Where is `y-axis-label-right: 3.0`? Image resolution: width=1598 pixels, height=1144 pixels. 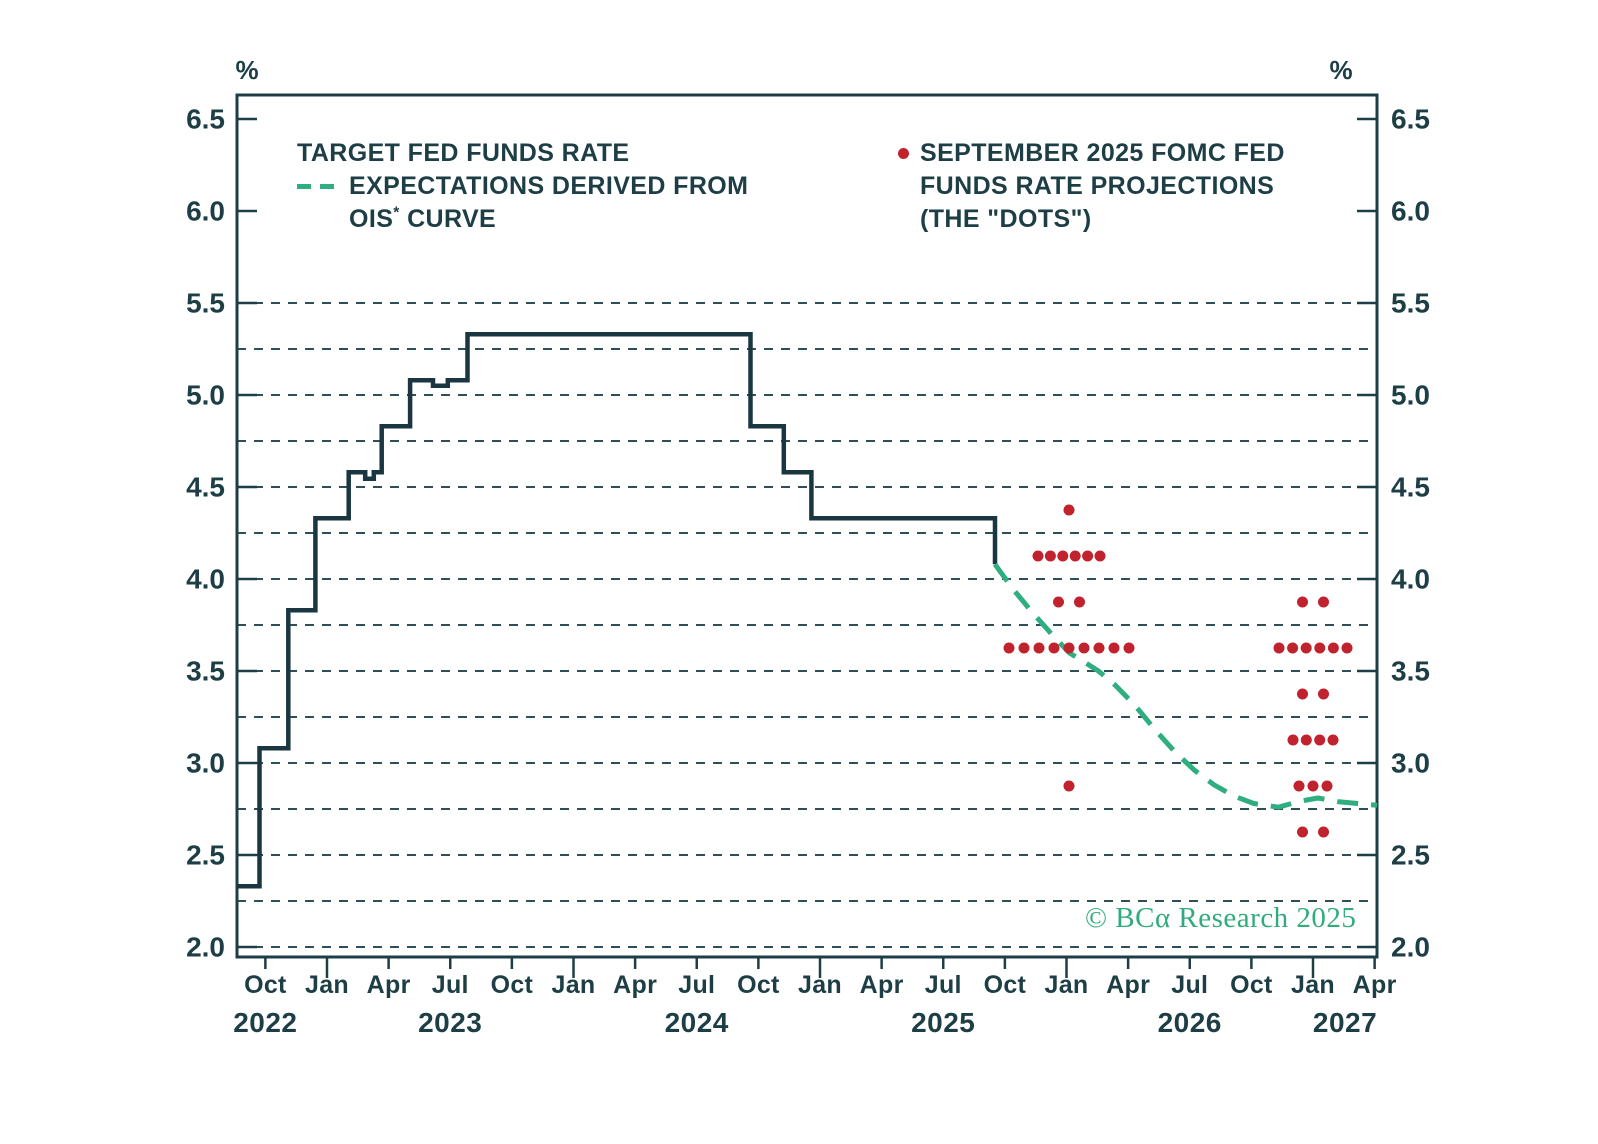 y-axis-label-right: 3.0 is located at coordinates (1410, 763).